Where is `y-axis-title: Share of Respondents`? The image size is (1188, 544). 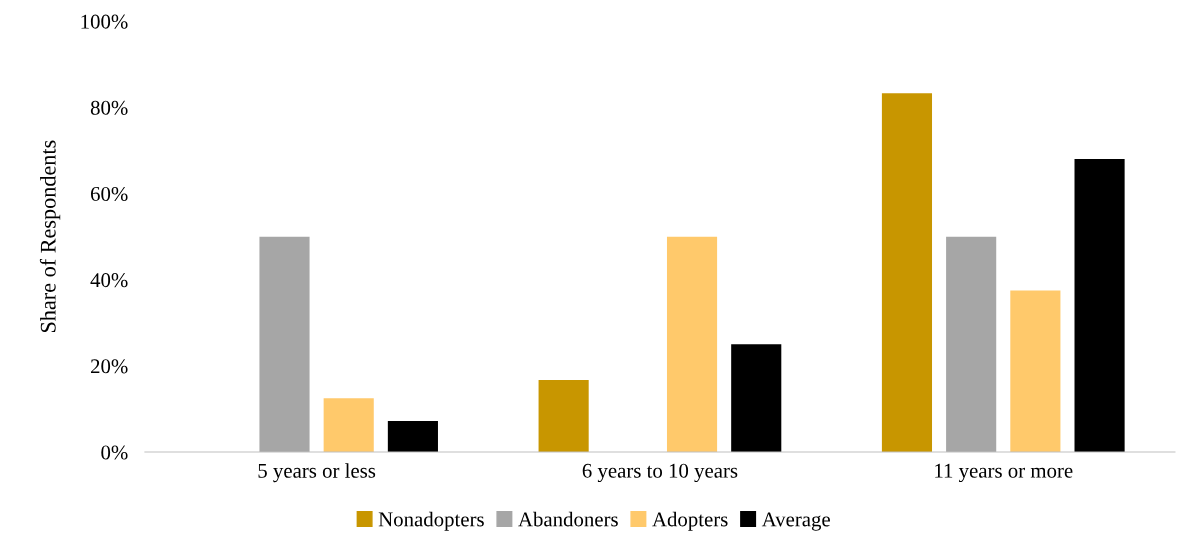
y-axis-title: Share of Respondents is located at coordinates (50, 236).